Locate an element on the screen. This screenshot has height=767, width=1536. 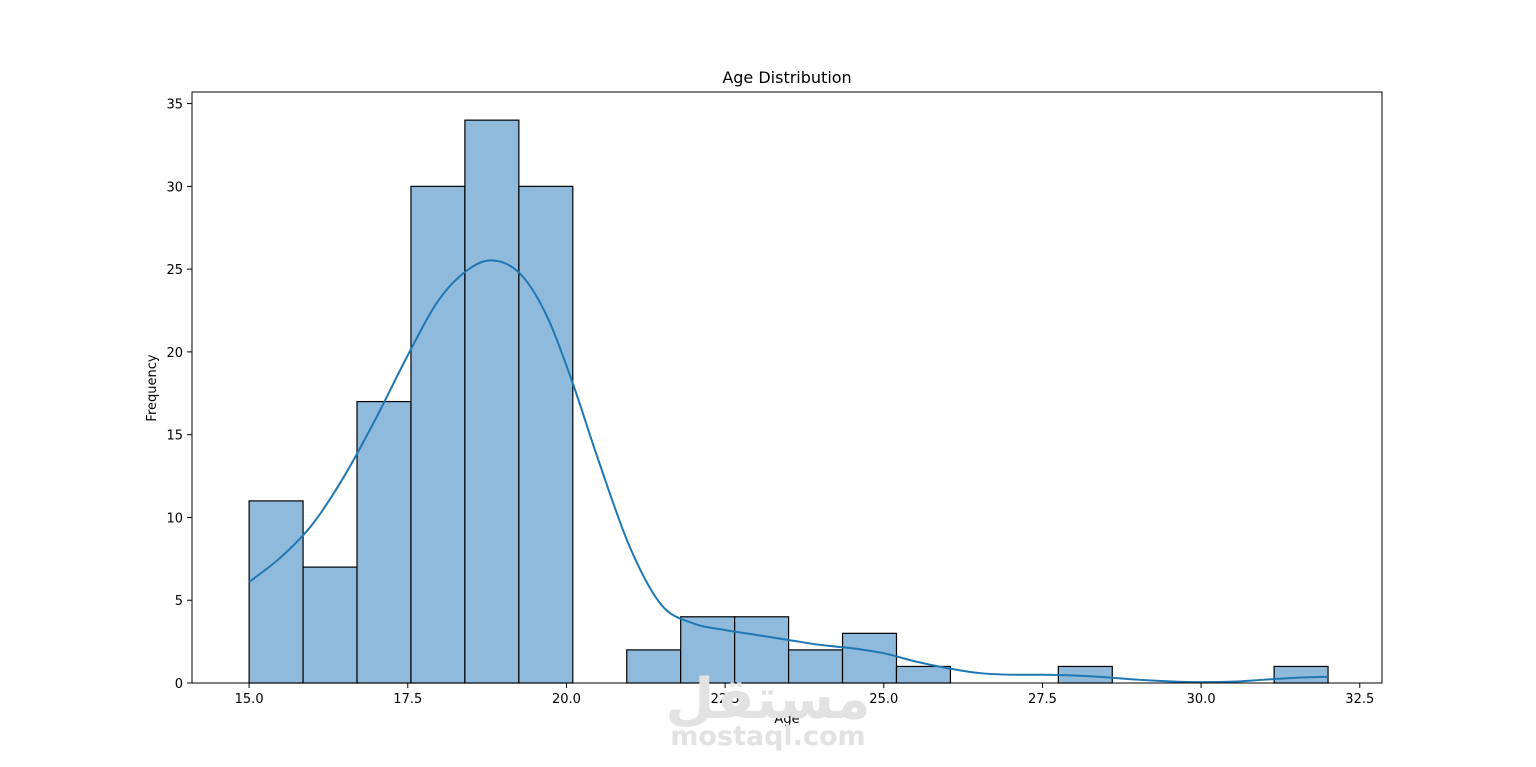
x-tick-label: 17.5 is located at coordinates (407, 699).